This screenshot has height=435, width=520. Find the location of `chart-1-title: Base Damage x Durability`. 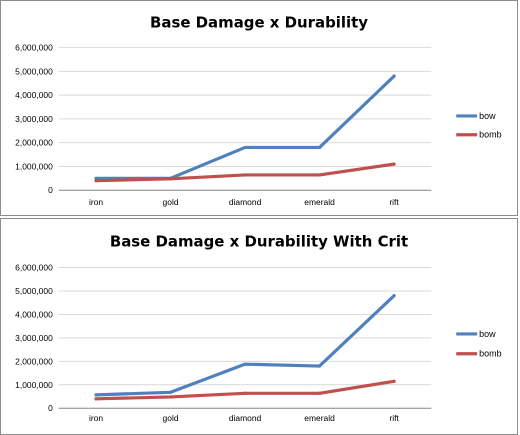

chart-1-title: Base Damage x Durability is located at coordinates (259, 23).